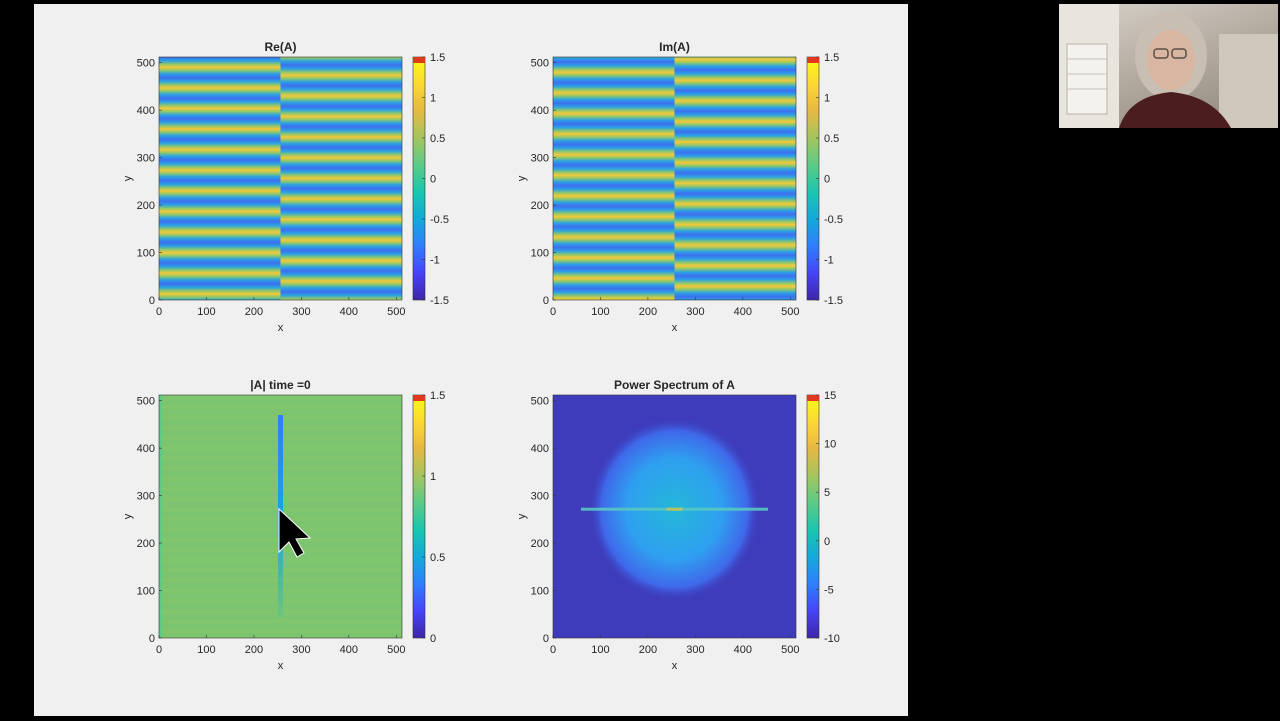 The image size is (1280, 721). Describe the element at coordinates (829, 590) in the screenshot. I see `colorbar-tick-label: -5` at that location.